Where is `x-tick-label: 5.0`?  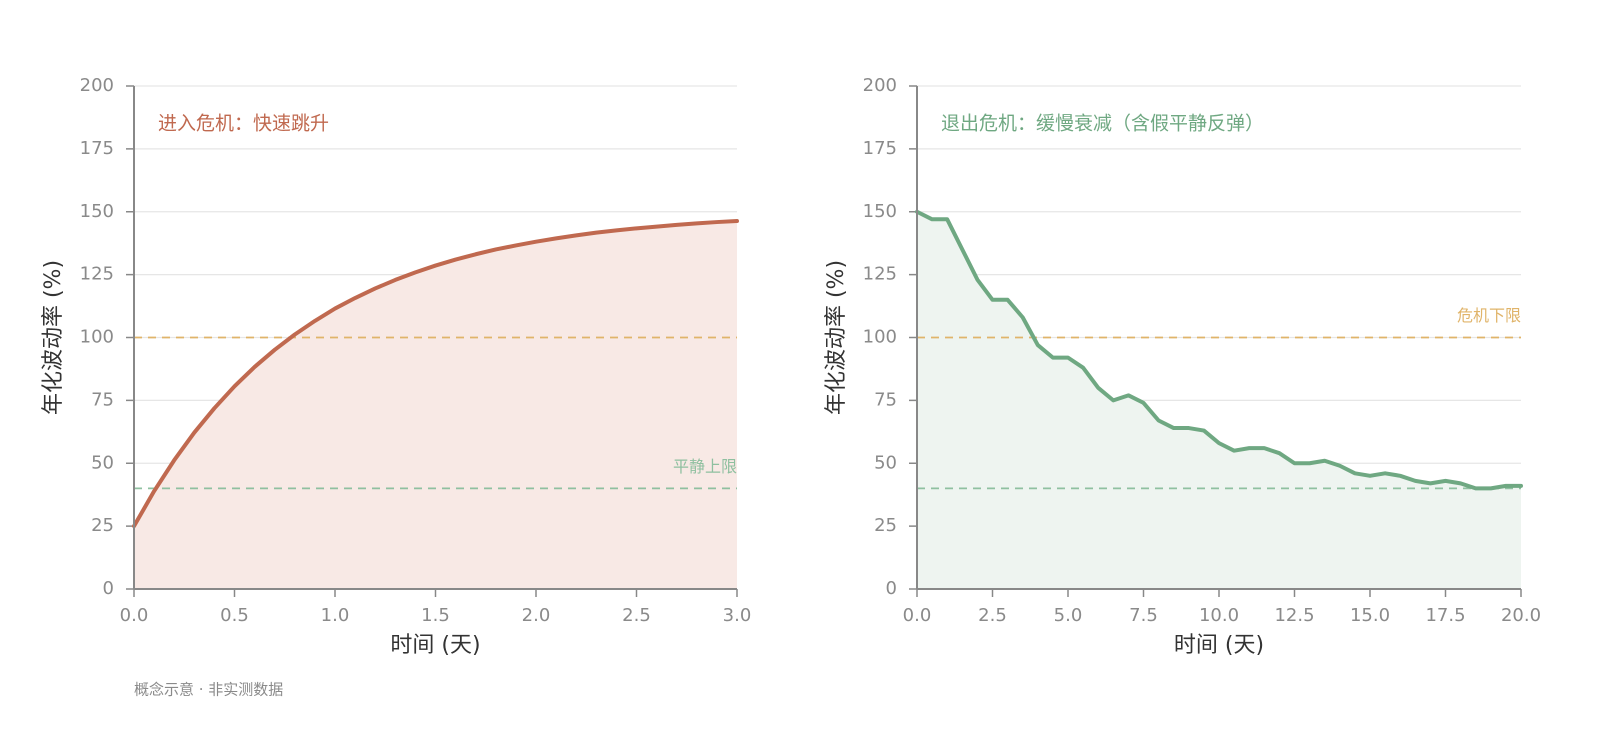 x-tick-label: 5.0 is located at coordinates (1068, 615).